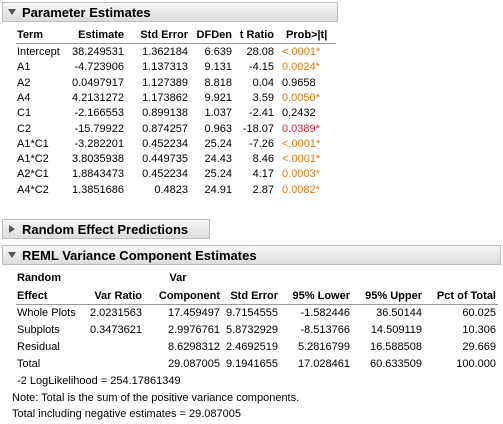 The image size is (503, 424). I want to click on cell-tratio: -4.15, so click(261, 67).